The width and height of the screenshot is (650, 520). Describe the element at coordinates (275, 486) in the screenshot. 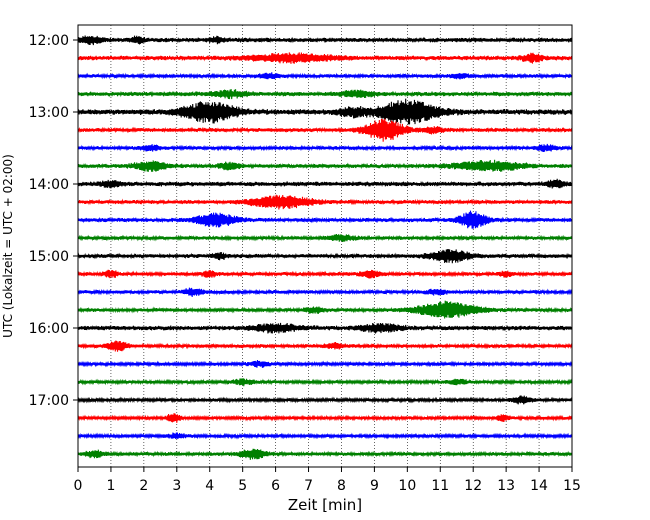

I see `x-tick-label-6: 6` at that location.